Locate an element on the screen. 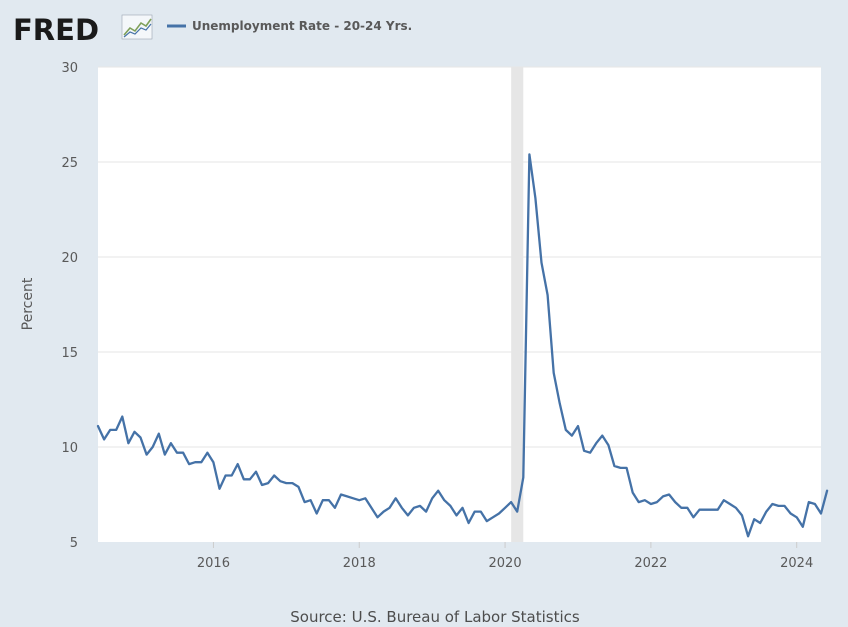 Image resolution: width=848 pixels, height=627 pixels. fred-logo: FRED is located at coordinates (83, 30).